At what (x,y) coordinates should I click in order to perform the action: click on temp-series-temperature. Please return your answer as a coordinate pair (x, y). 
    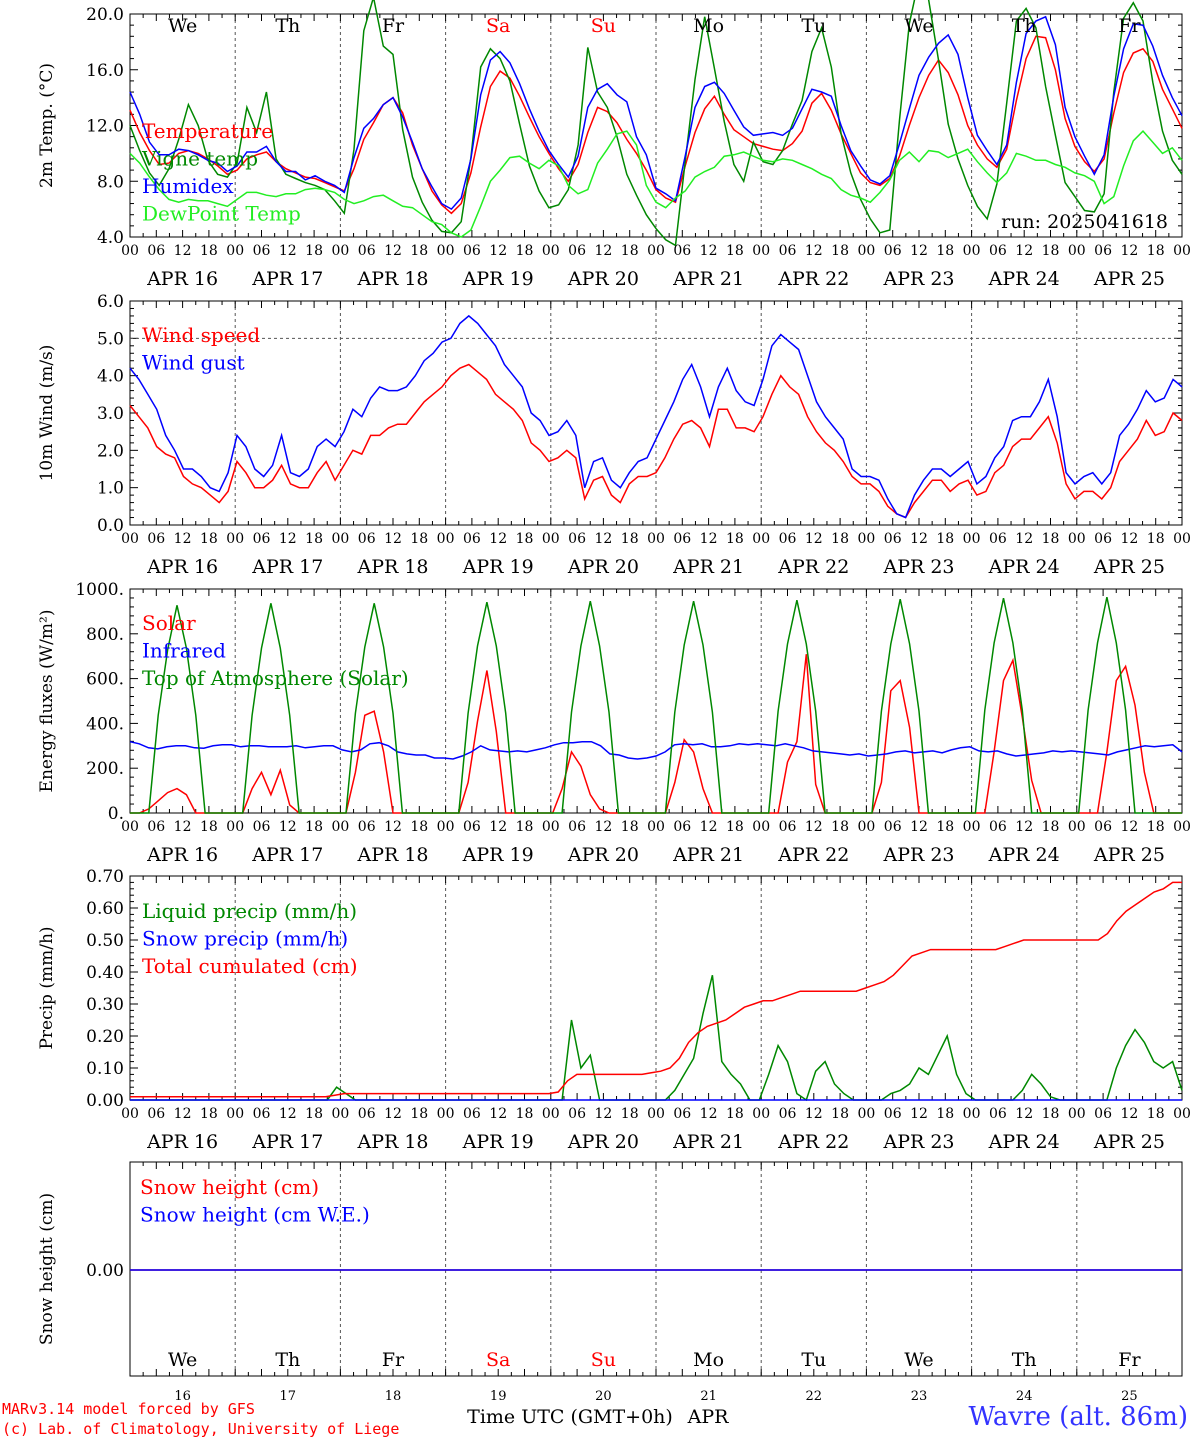
    Looking at the image, I should click on (656, 125).